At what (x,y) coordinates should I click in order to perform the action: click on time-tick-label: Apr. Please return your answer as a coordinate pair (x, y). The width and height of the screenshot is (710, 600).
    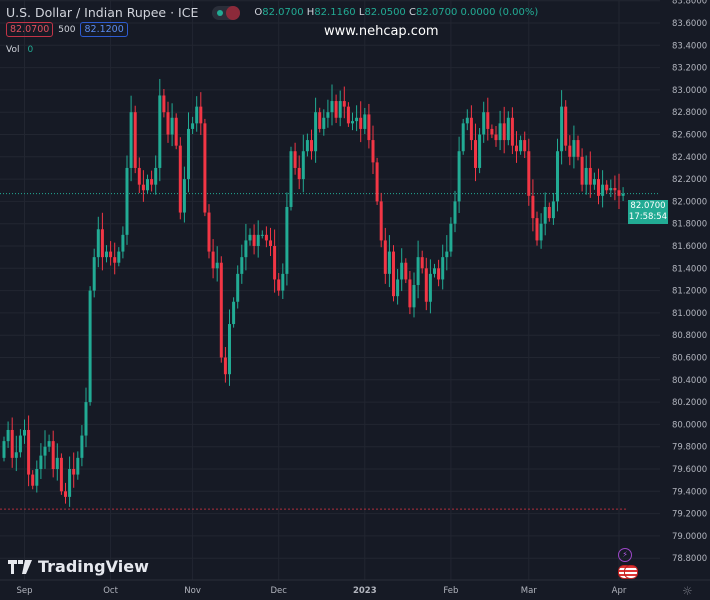
    Looking at the image, I should click on (619, 591).